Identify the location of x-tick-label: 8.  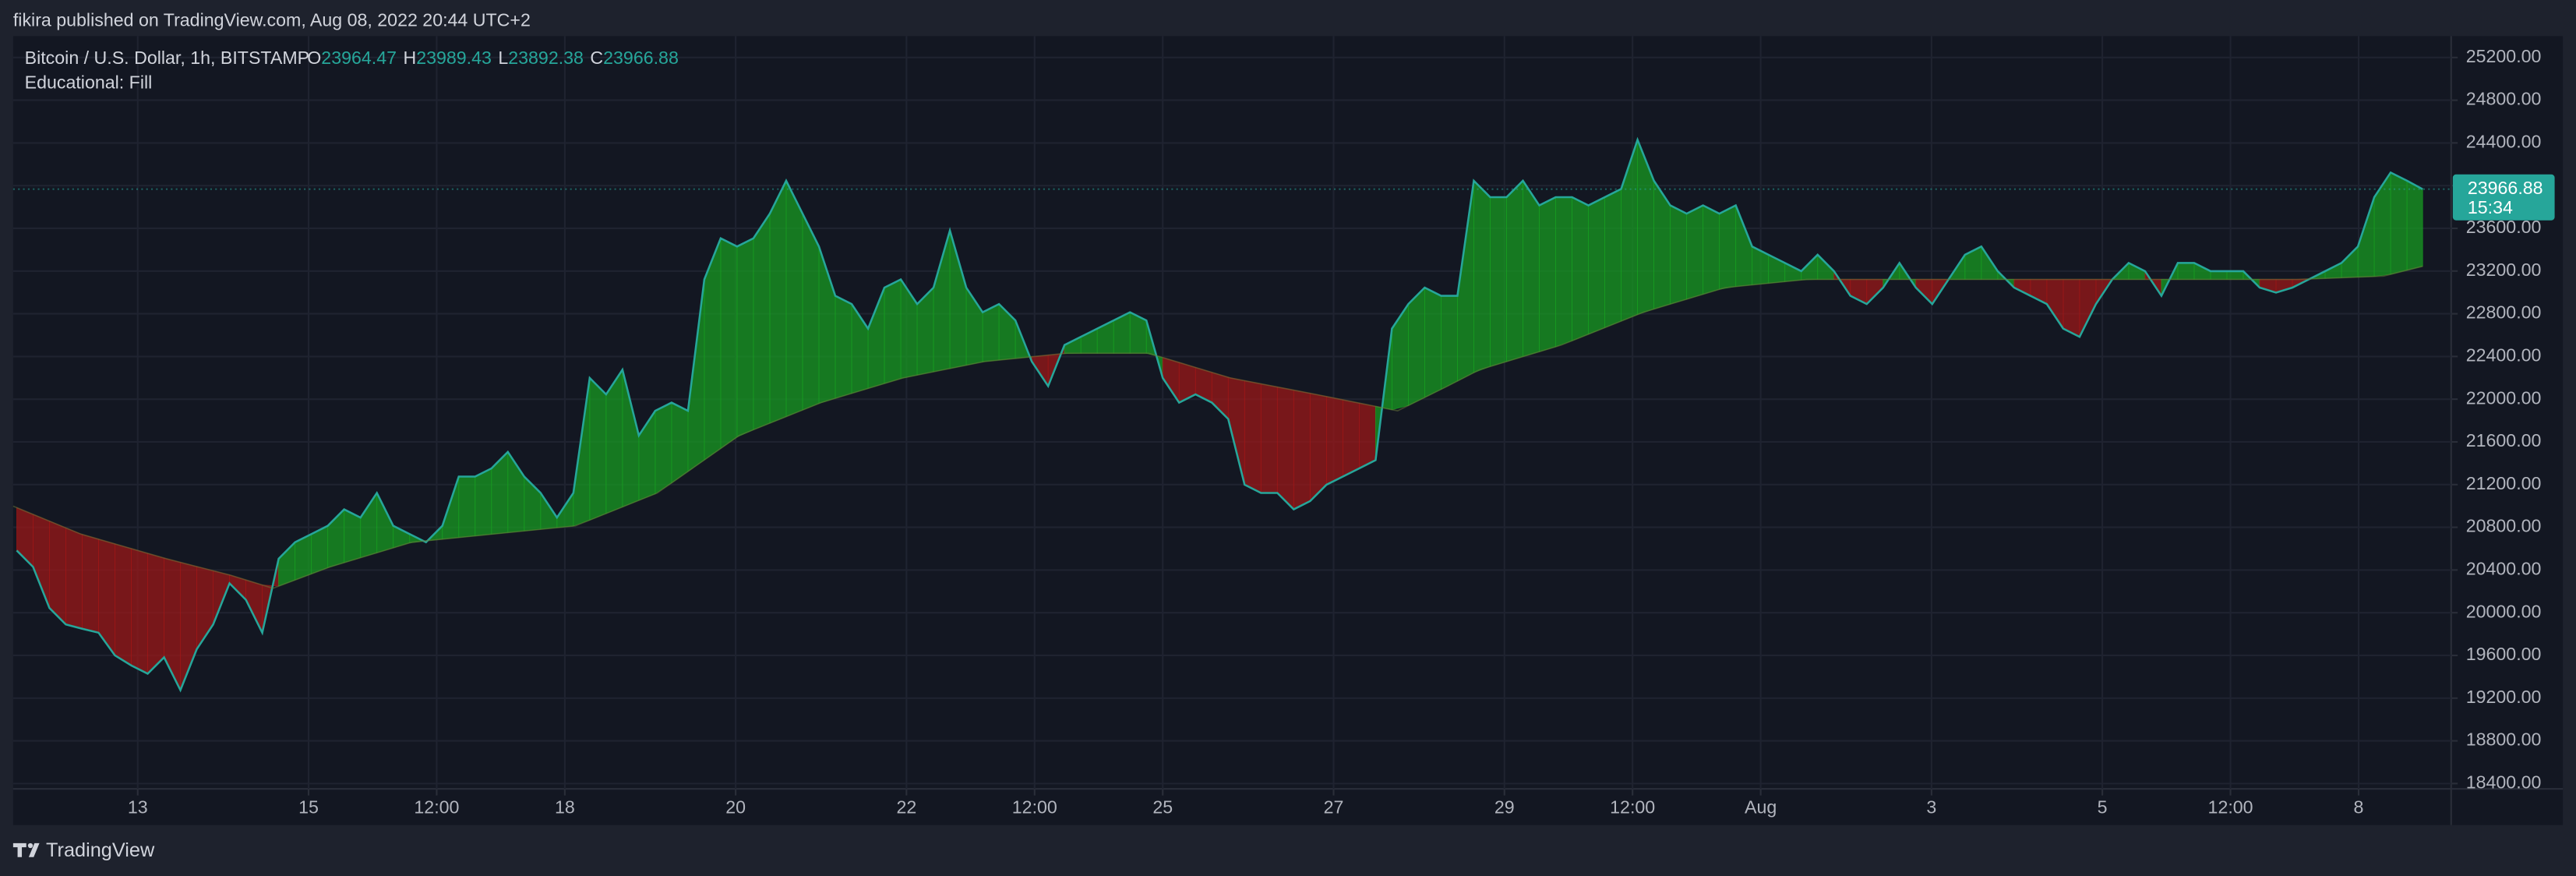
(2359, 808).